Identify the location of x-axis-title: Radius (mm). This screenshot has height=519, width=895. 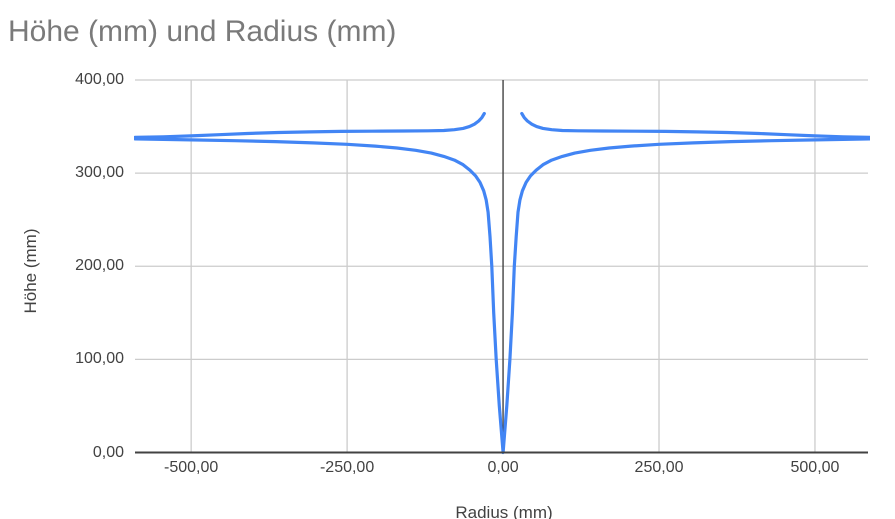
(504, 511).